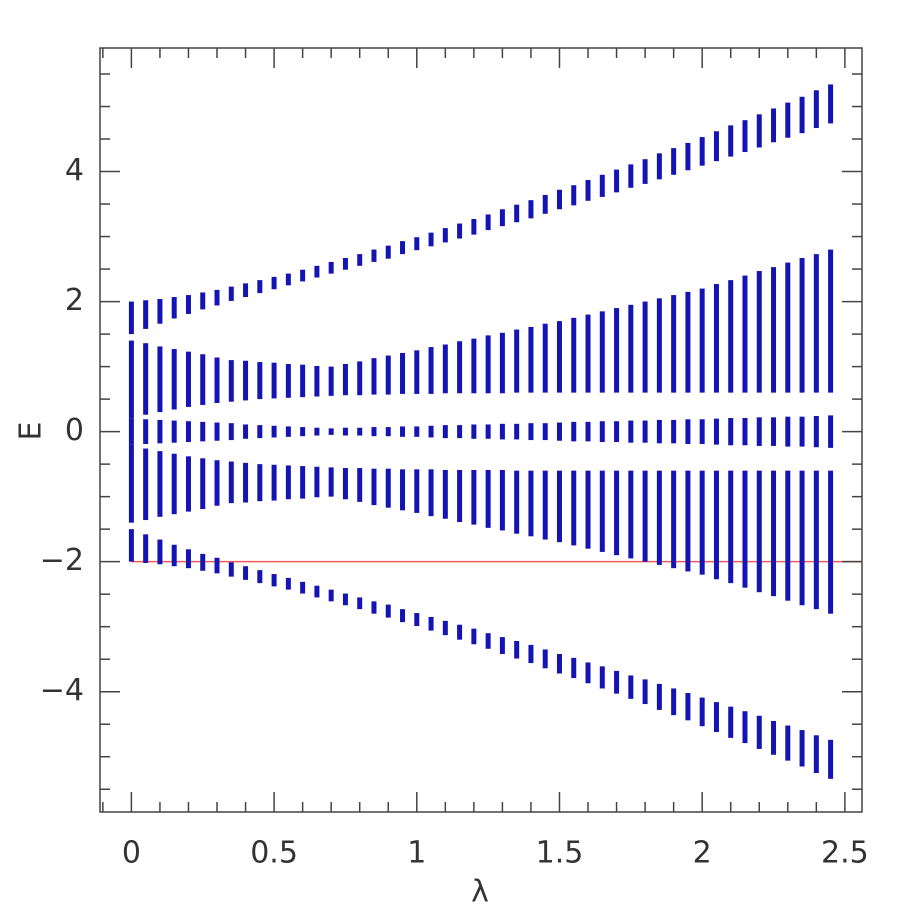  What do you see at coordinates (480, 892) in the screenshot?
I see `x-axis-label: λ` at bounding box center [480, 892].